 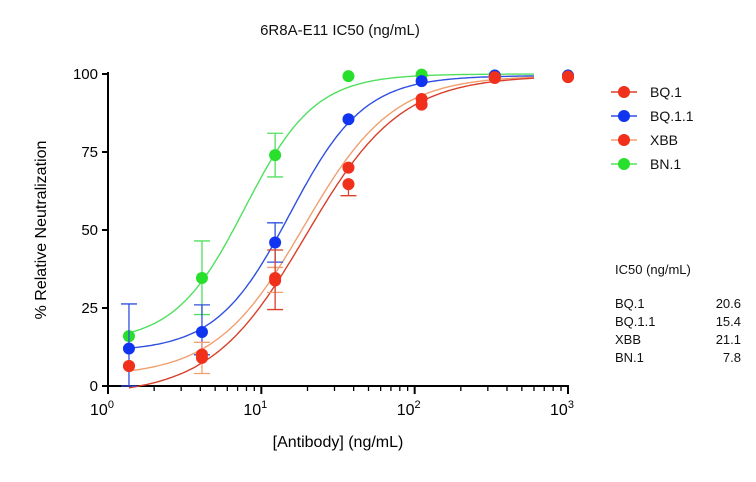 I want to click on legend-item-xbb: XBB, so click(x=652, y=140).